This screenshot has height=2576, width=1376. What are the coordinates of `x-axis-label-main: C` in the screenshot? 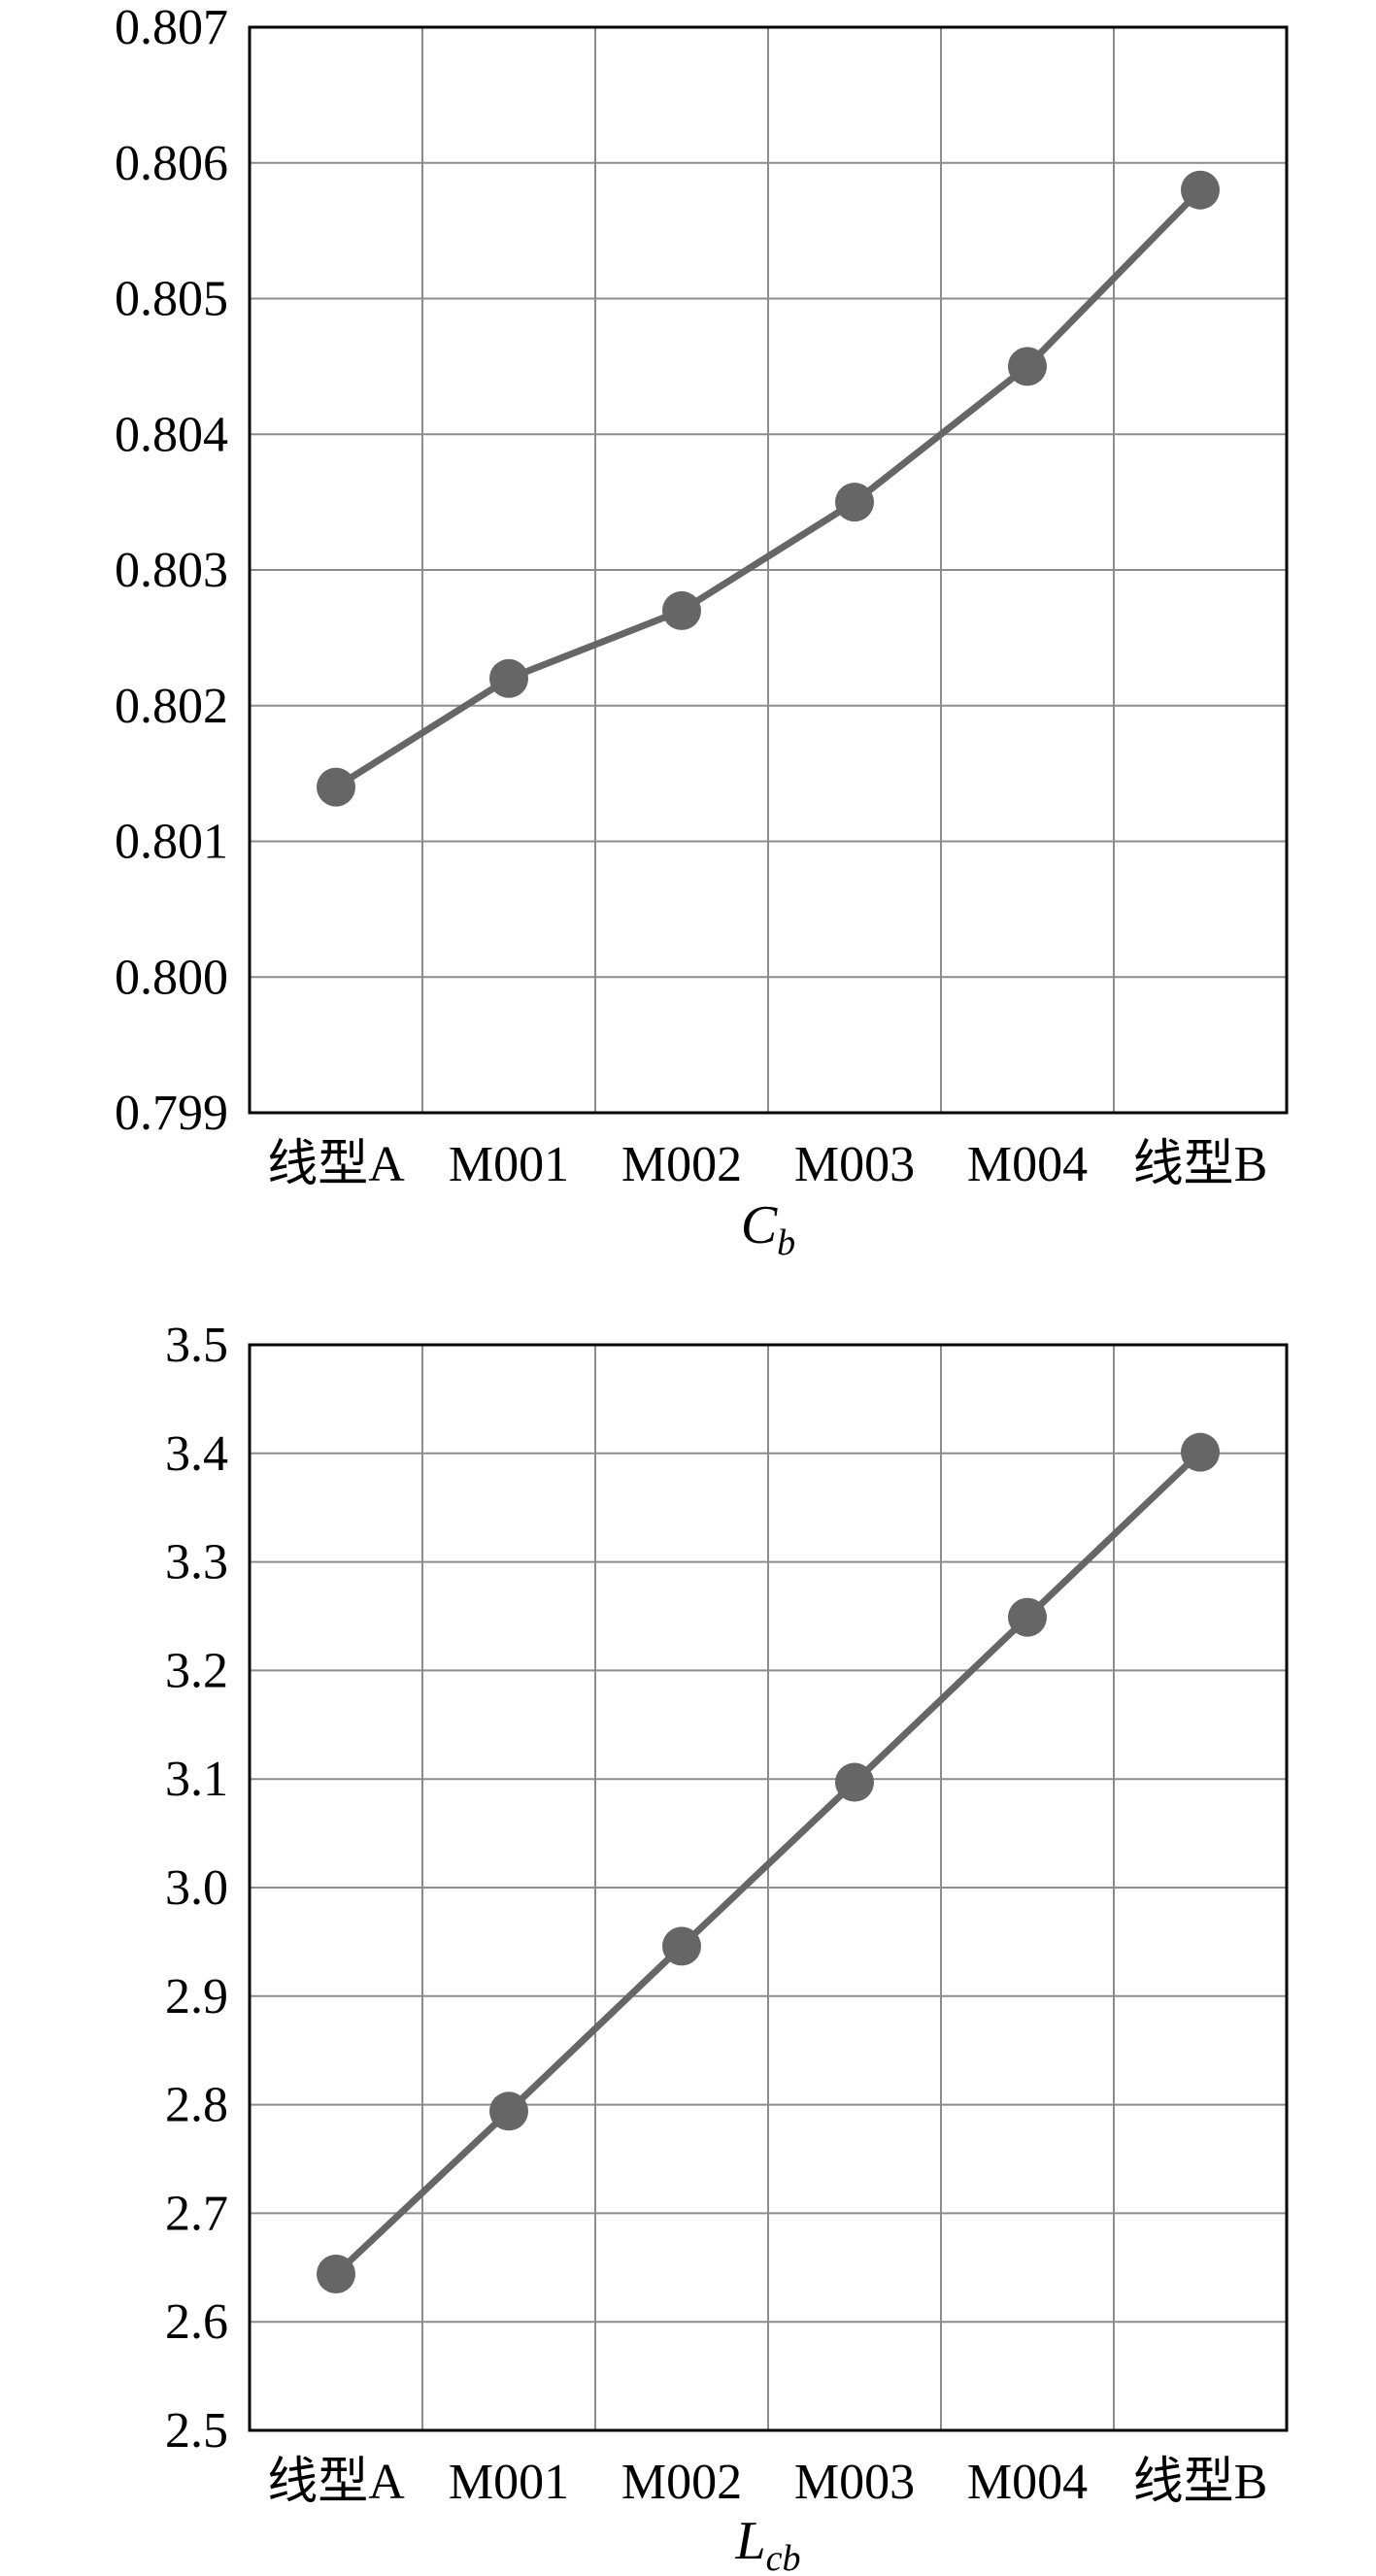 It's located at (760, 1225).